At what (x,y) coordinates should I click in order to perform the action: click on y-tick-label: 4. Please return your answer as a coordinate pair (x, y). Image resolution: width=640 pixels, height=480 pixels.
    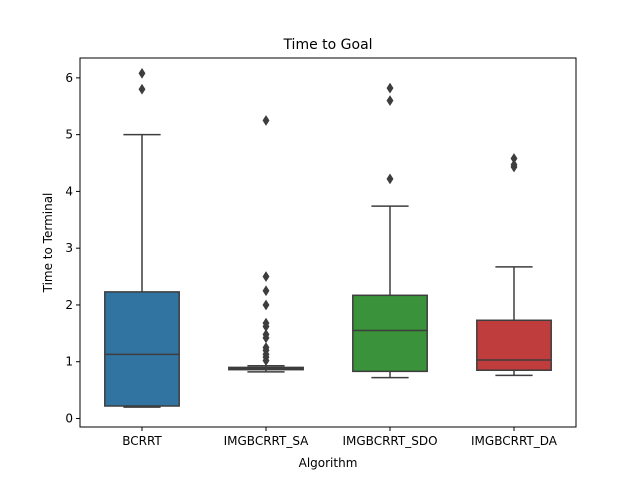
    Looking at the image, I should click on (69, 191).